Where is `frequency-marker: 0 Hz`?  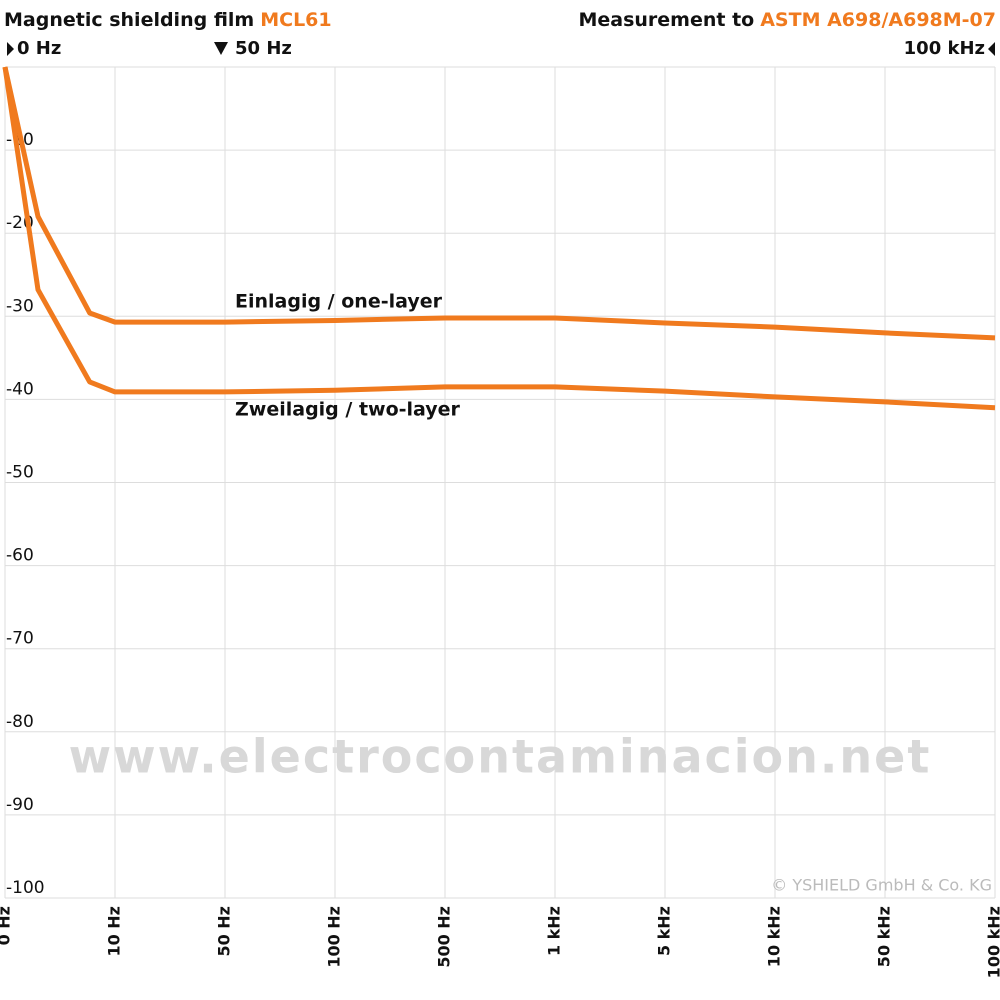 frequency-marker: 0 Hz is located at coordinates (39, 48).